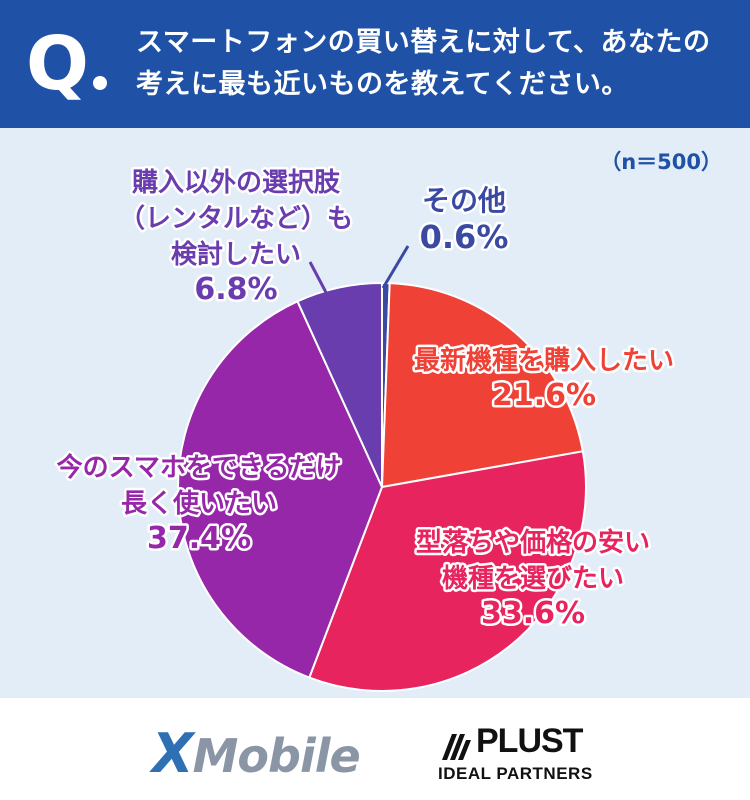 This screenshot has height=800, width=750. I want to click on slice-percent-label-1: 21.6%, so click(544, 395).